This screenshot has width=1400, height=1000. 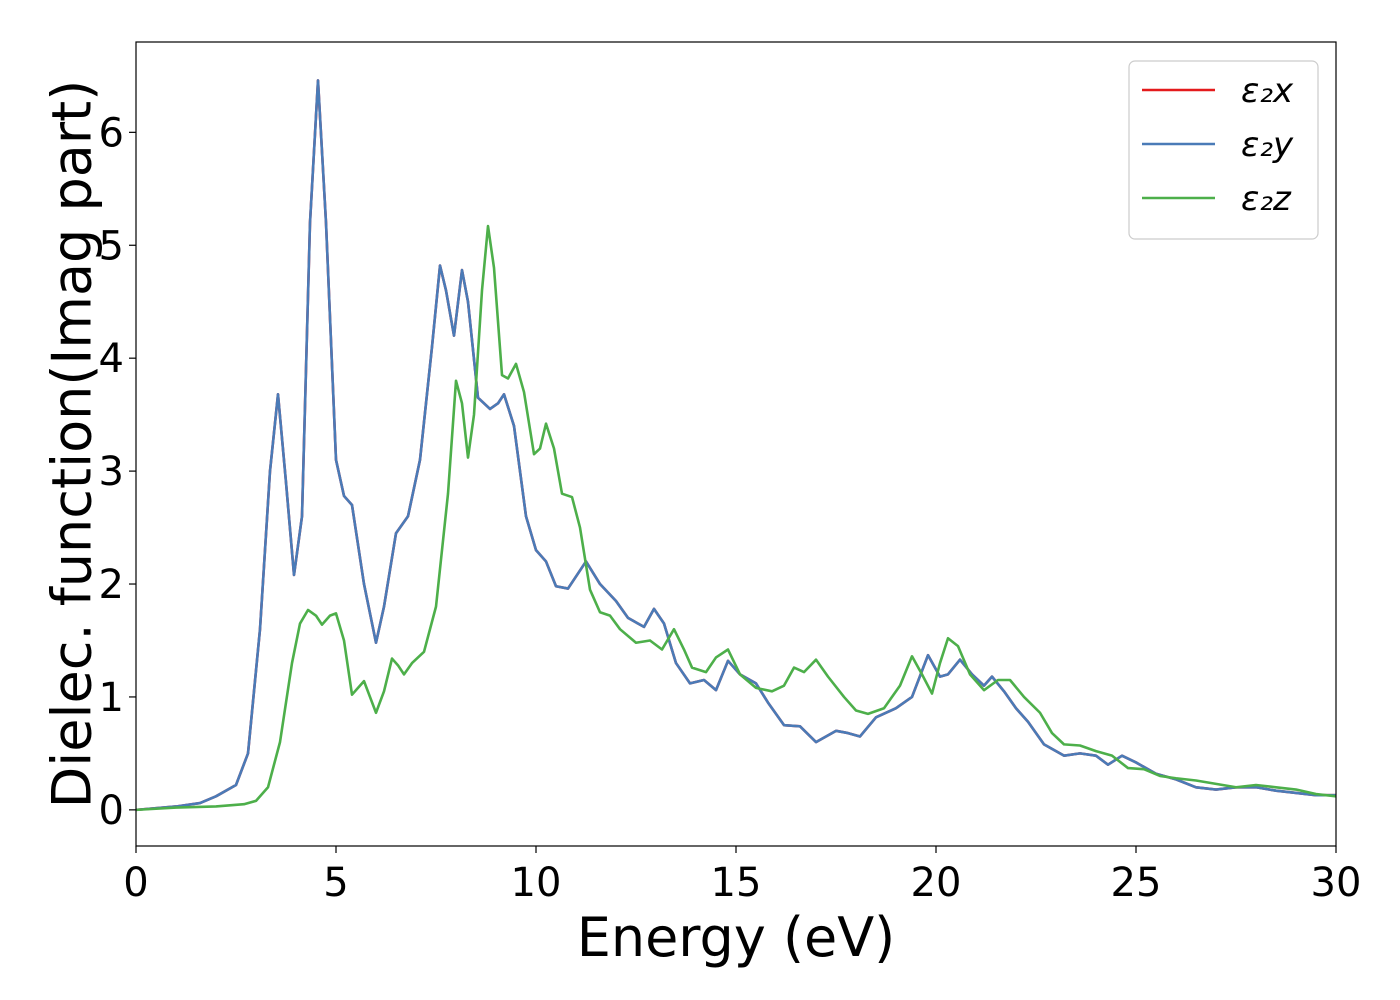 What do you see at coordinates (1136, 883) in the screenshot?
I see `x-tick-label: 25` at bounding box center [1136, 883].